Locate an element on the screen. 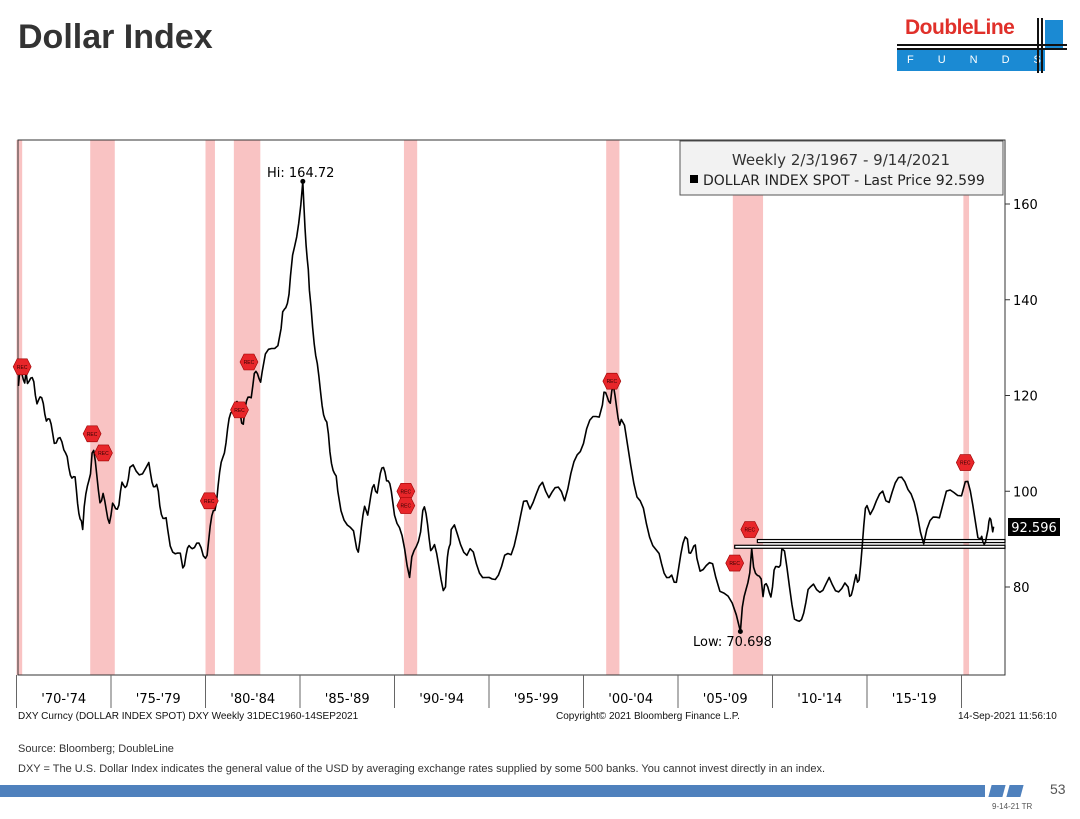 The width and height of the screenshot is (1080, 819). svg-text: 92.596 is located at coordinates (1034, 528).